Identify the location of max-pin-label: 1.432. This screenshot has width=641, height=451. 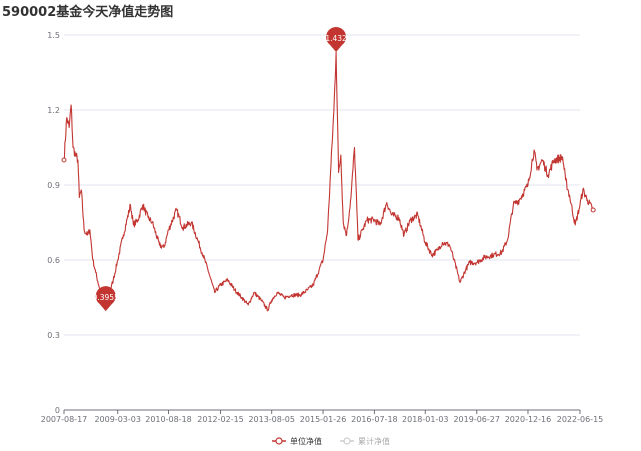
(336, 38).